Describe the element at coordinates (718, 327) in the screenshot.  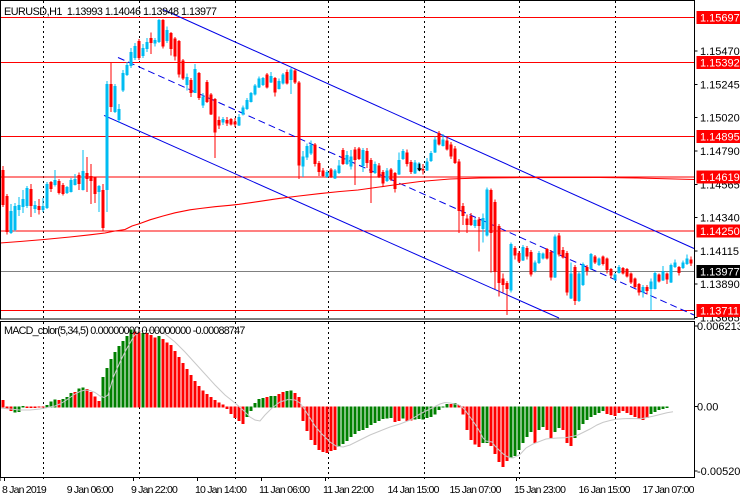
I see `svg-text: 0.0062133` at that location.